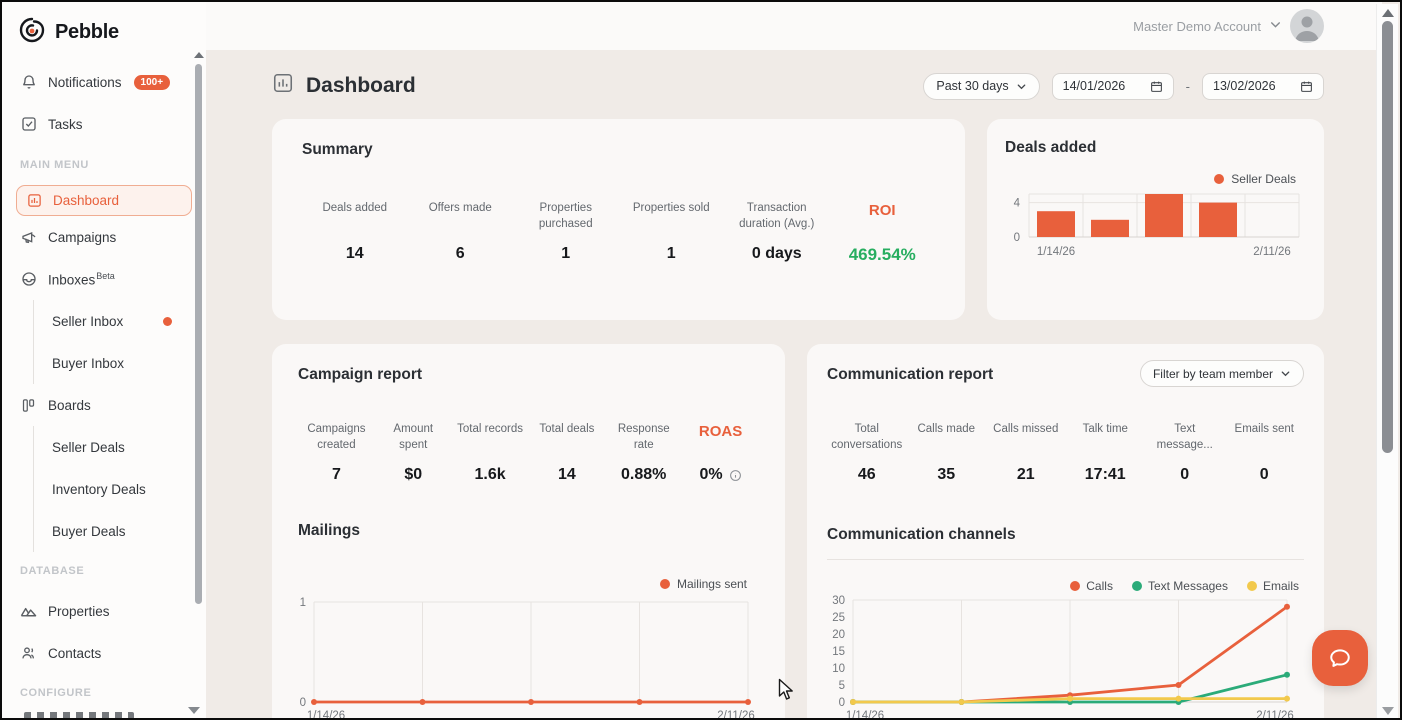 This screenshot has height=720, width=1402. What do you see at coordinates (198, 334) in the screenshot?
I see `sidebar-scrollbar-thumb` at bounding box center [198, 334].